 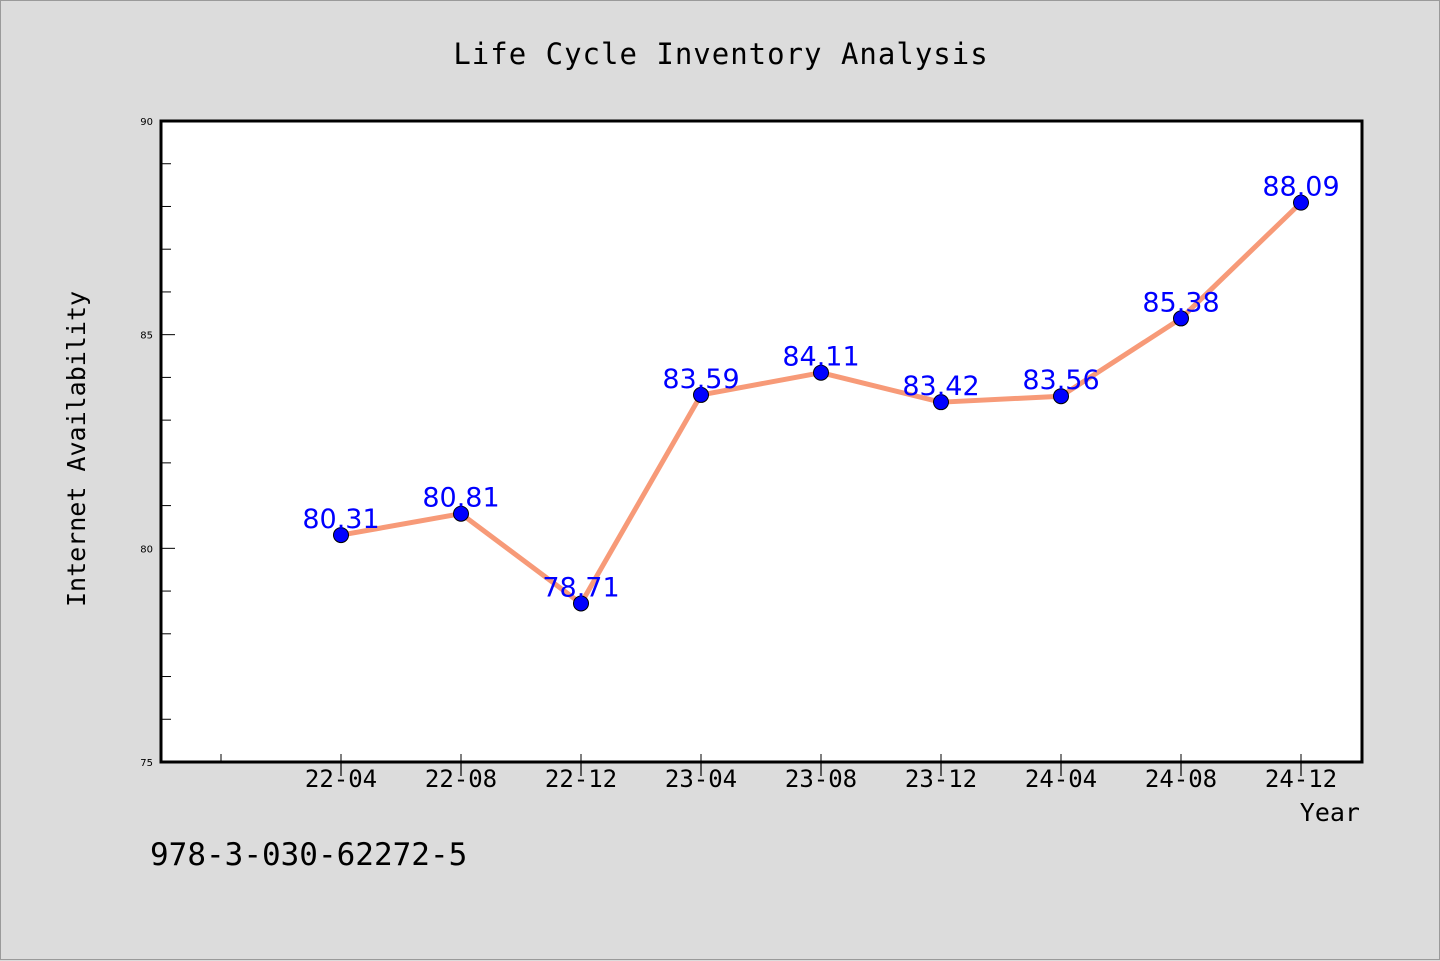 I want to click on y-tick-label: 85, so click(x=146, y=336).